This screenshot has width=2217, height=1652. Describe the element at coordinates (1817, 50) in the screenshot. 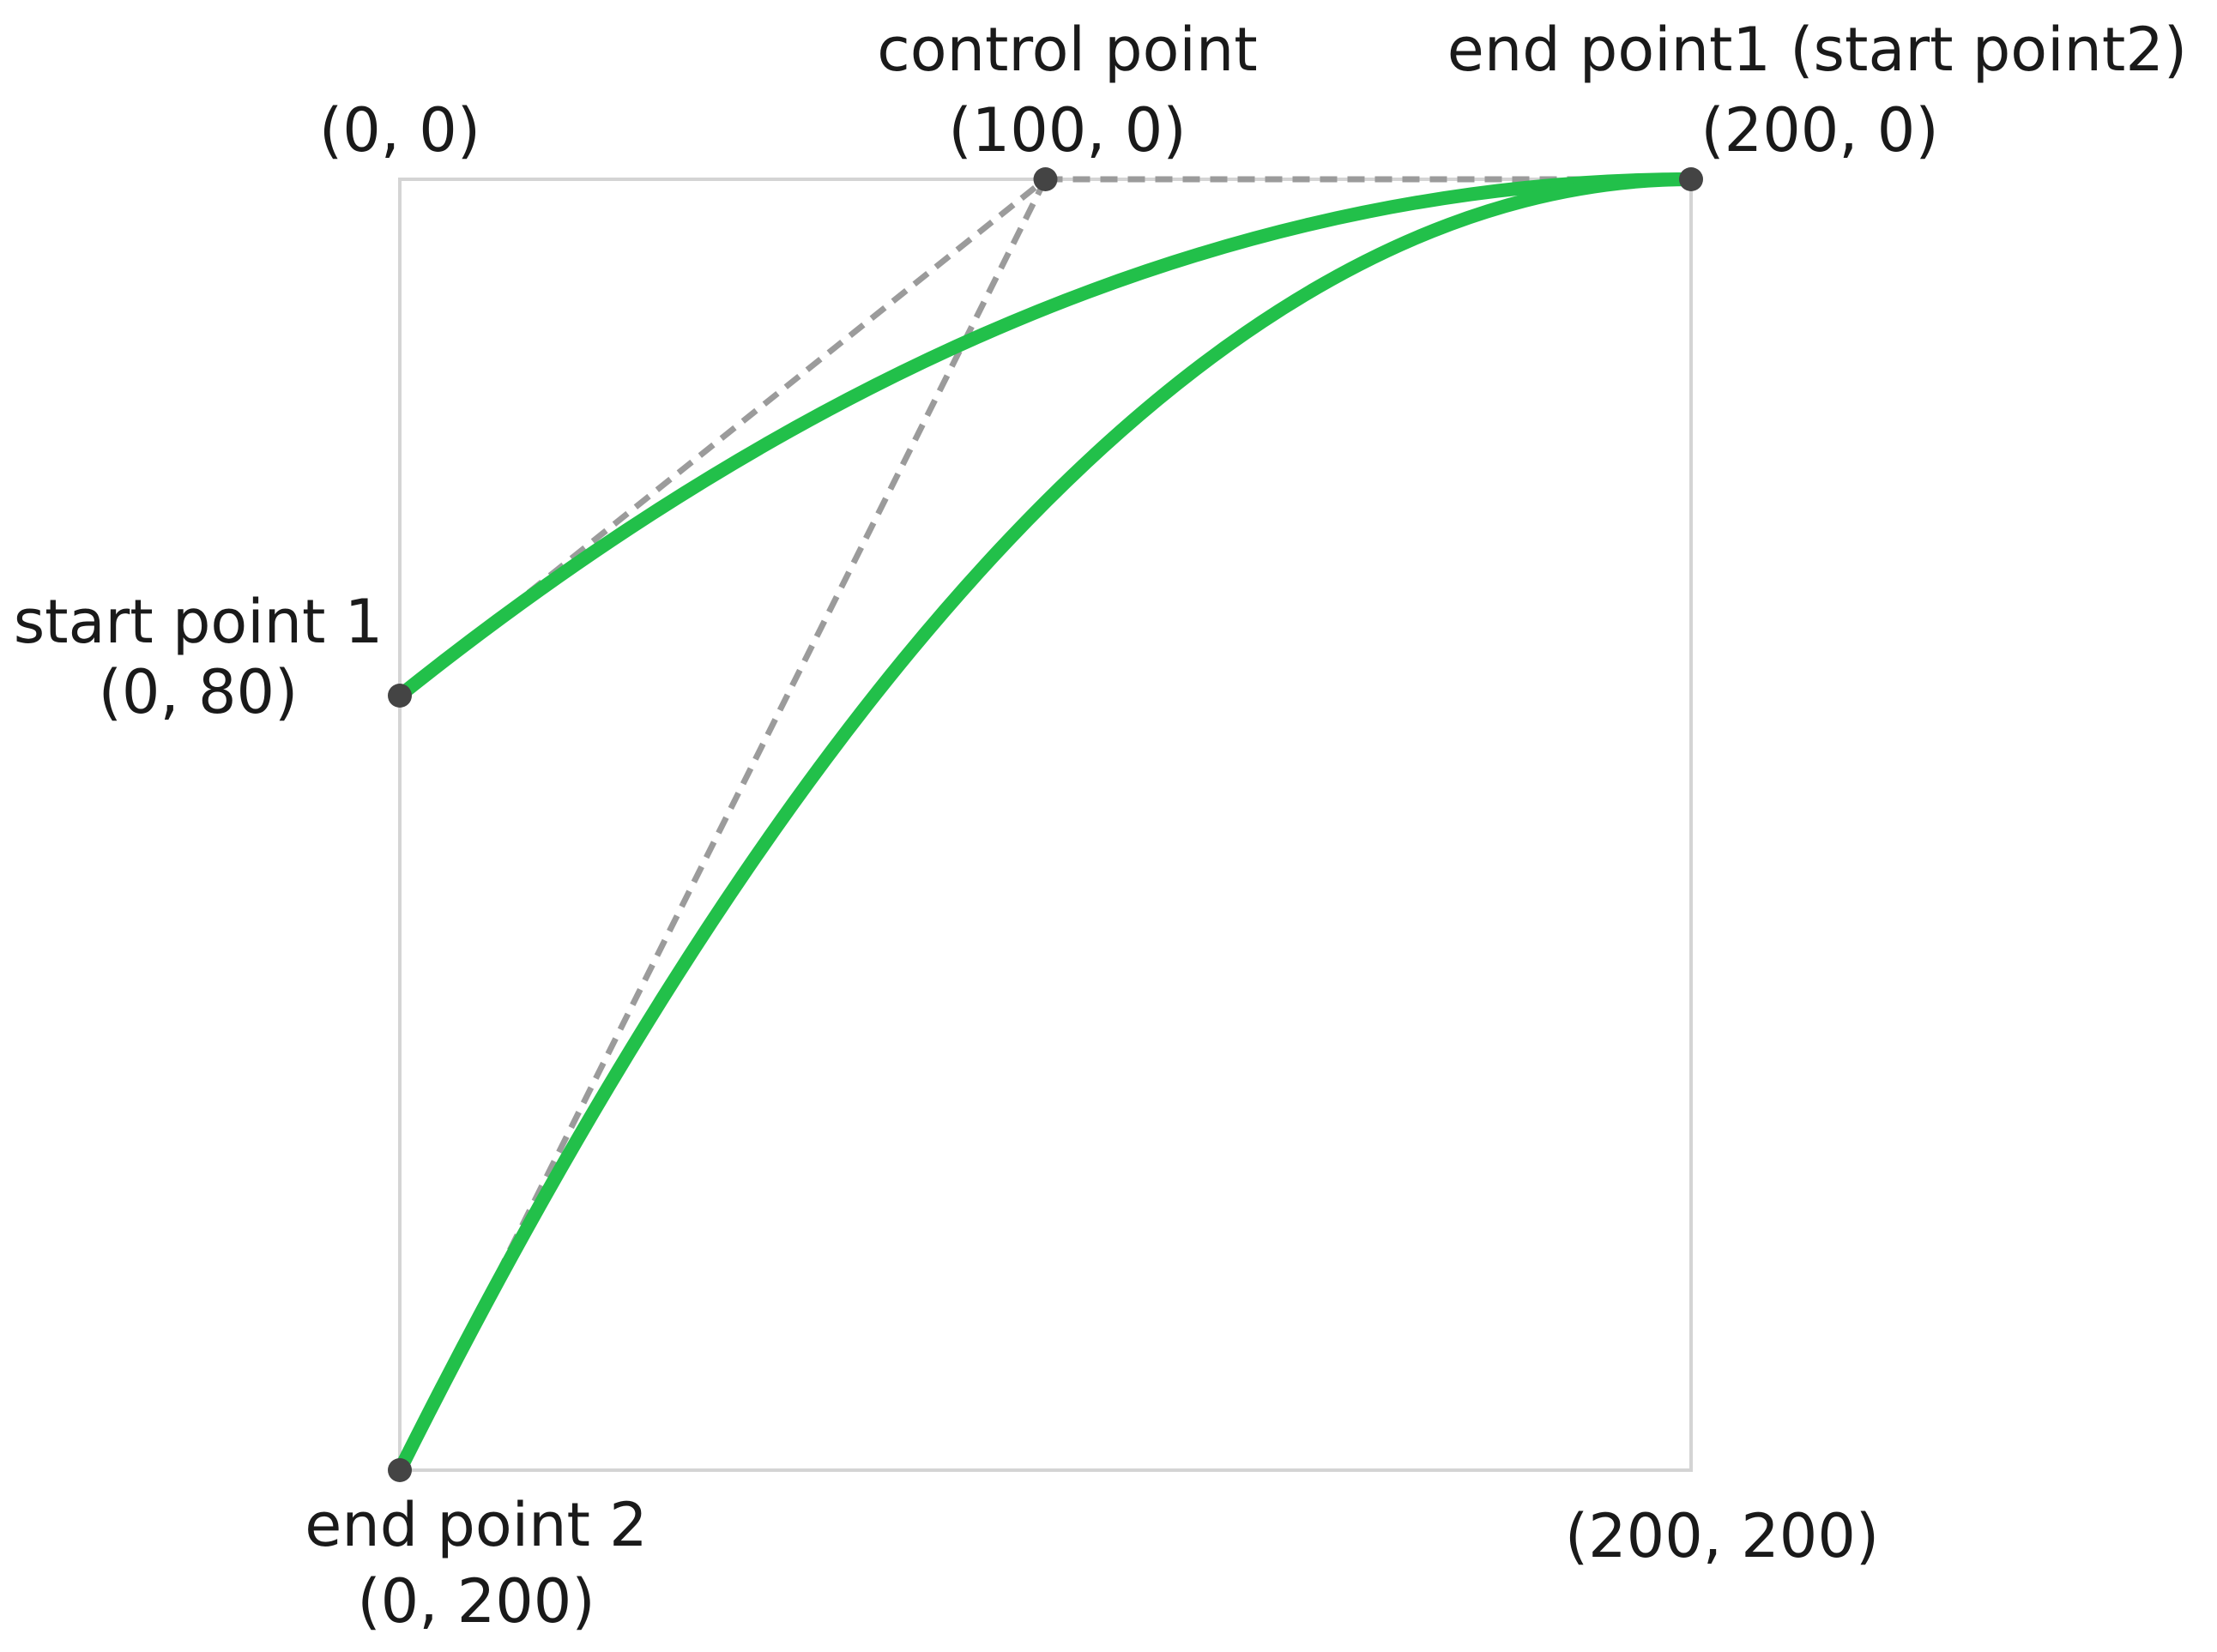

I see `point-name: end point1 (start point2)` at that location.